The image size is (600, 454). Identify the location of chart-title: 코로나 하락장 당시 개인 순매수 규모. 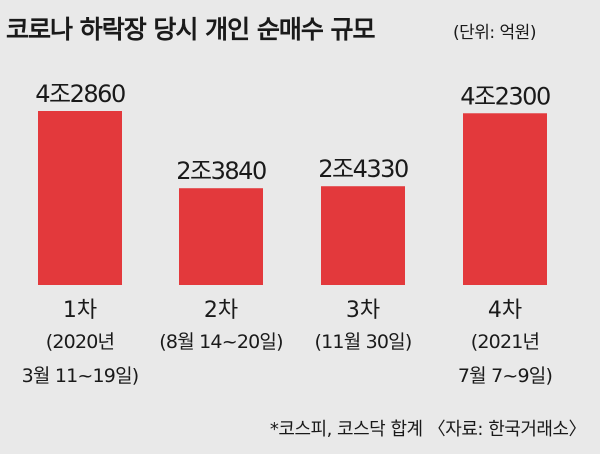
(191, 29).